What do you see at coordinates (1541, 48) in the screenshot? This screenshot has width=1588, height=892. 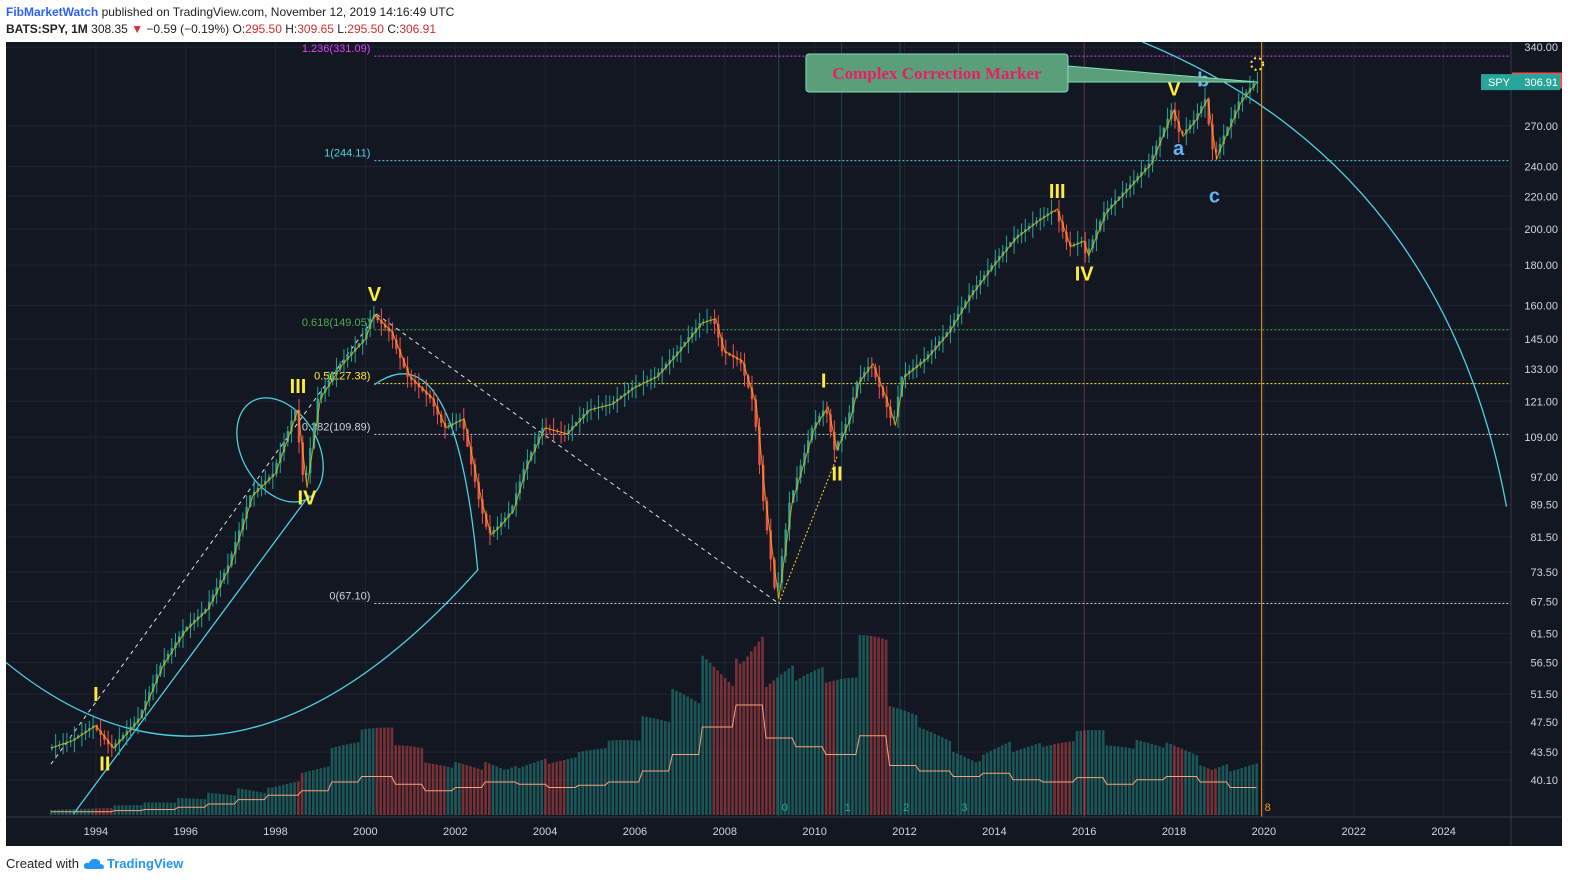 I see `price-tick-label: 340.00` at bounding box center [1541, 48].